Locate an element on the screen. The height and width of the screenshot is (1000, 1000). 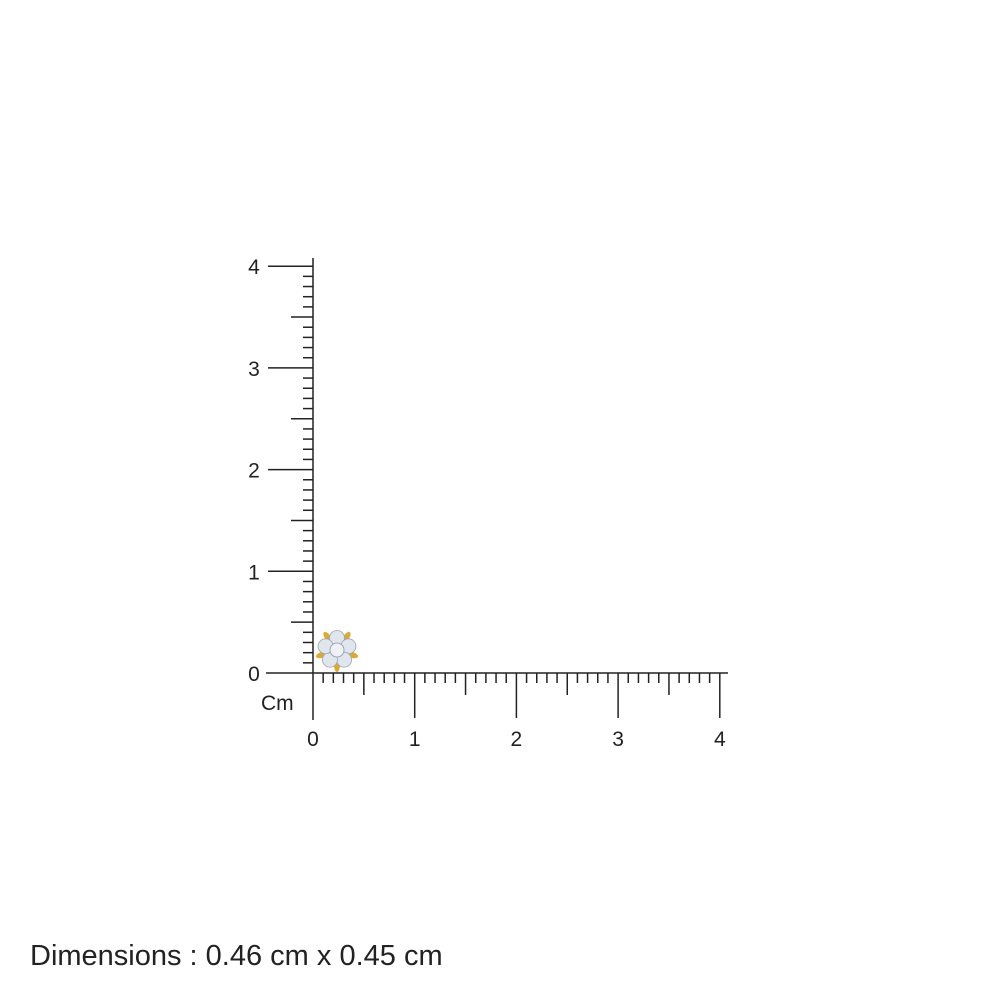
y-tick-label: 2 is located at coordinates (254, 471).